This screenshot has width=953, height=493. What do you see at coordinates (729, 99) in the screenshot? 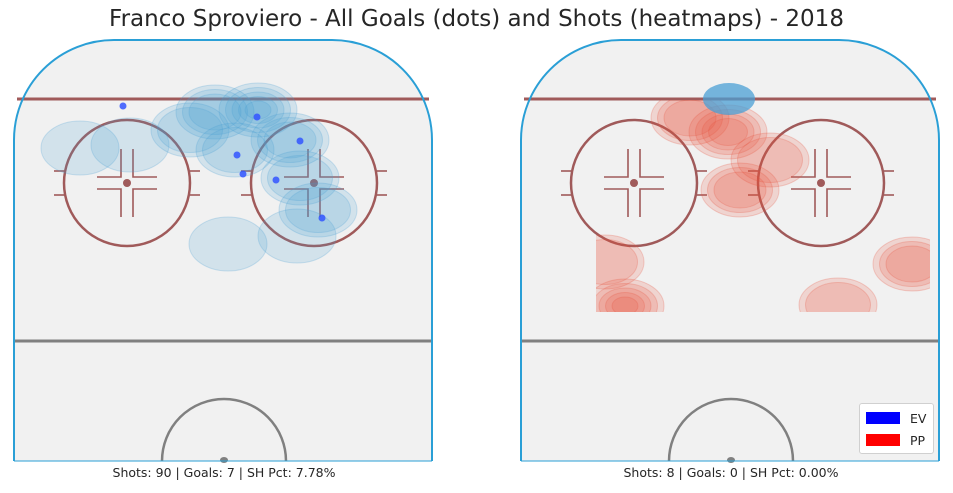
I see `ev-overlay-blob` at bounding box center [729, 99].